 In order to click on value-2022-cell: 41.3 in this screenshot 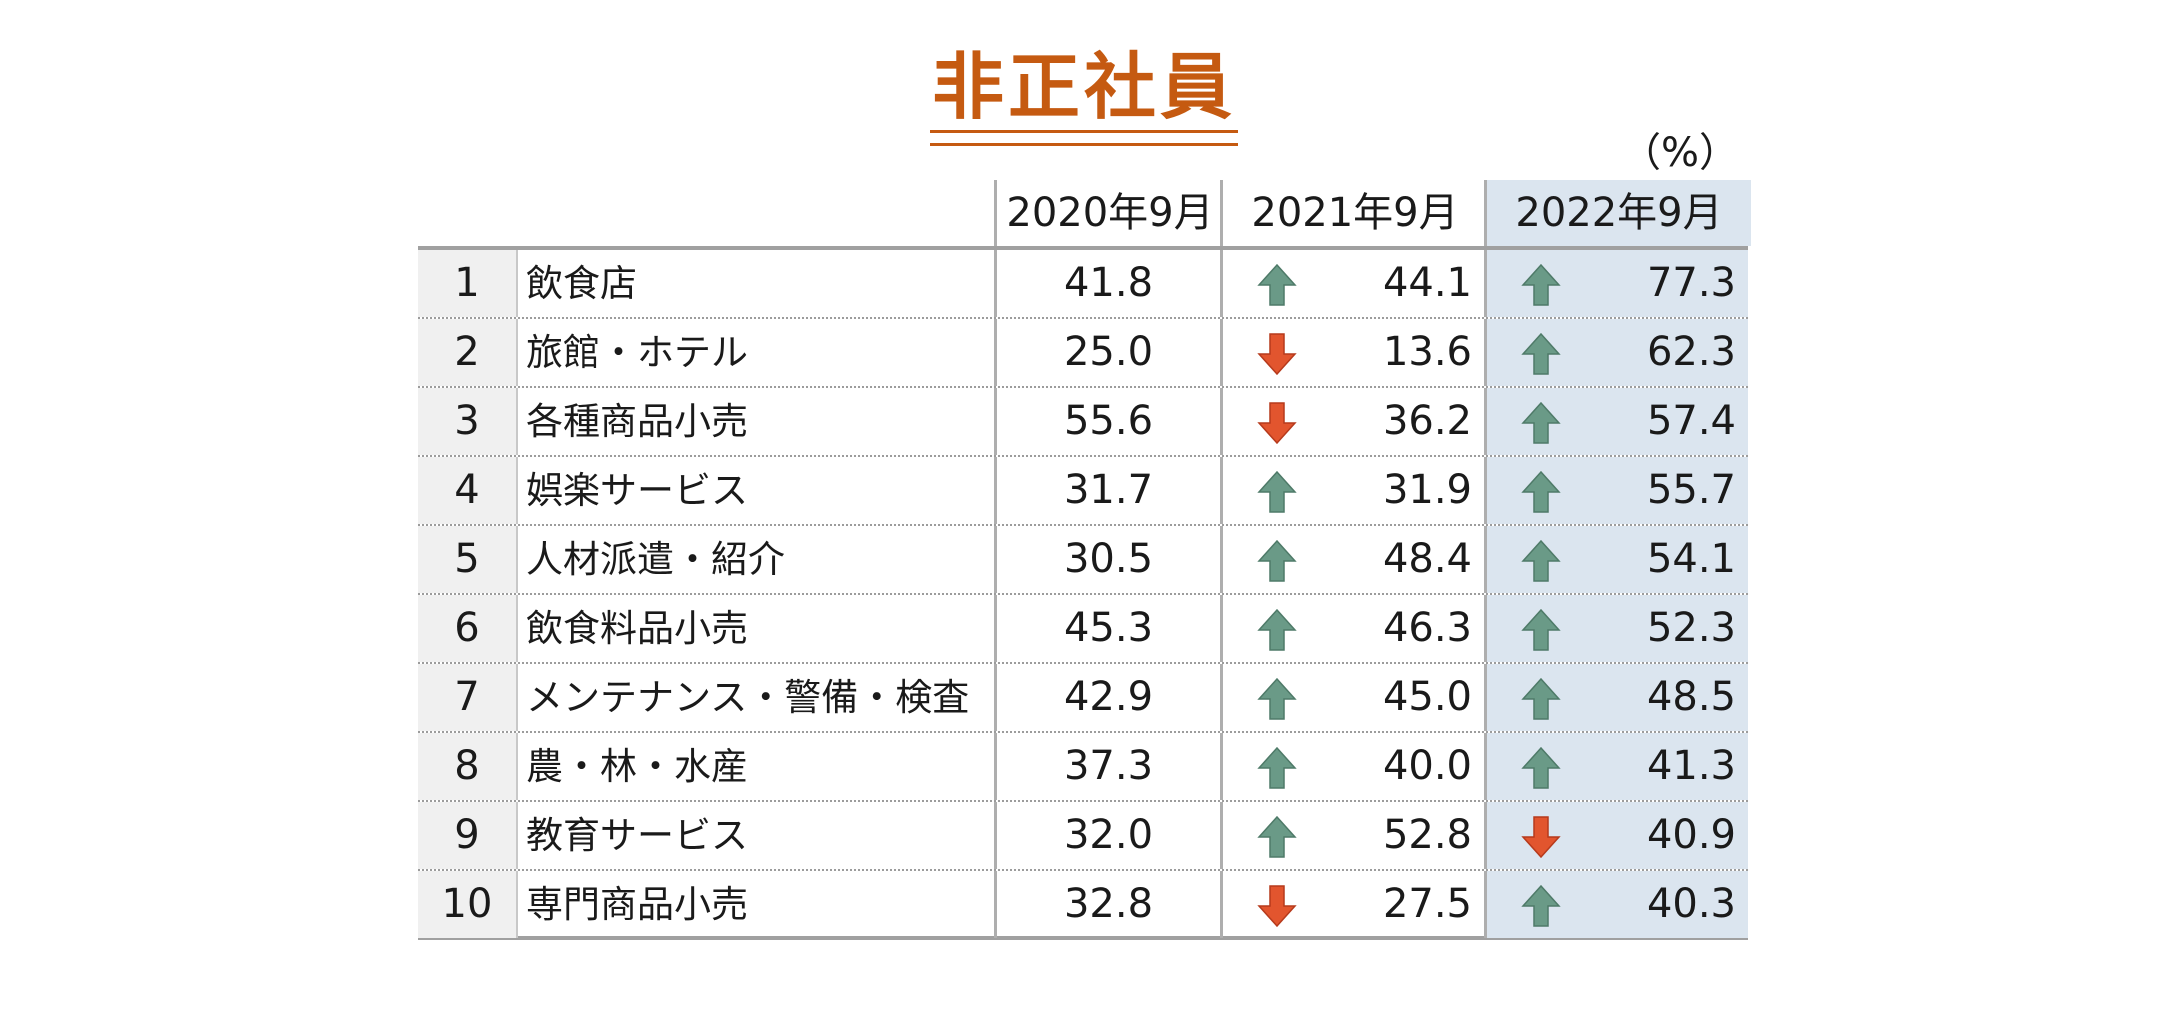, I will do `click(1616, 766)`.